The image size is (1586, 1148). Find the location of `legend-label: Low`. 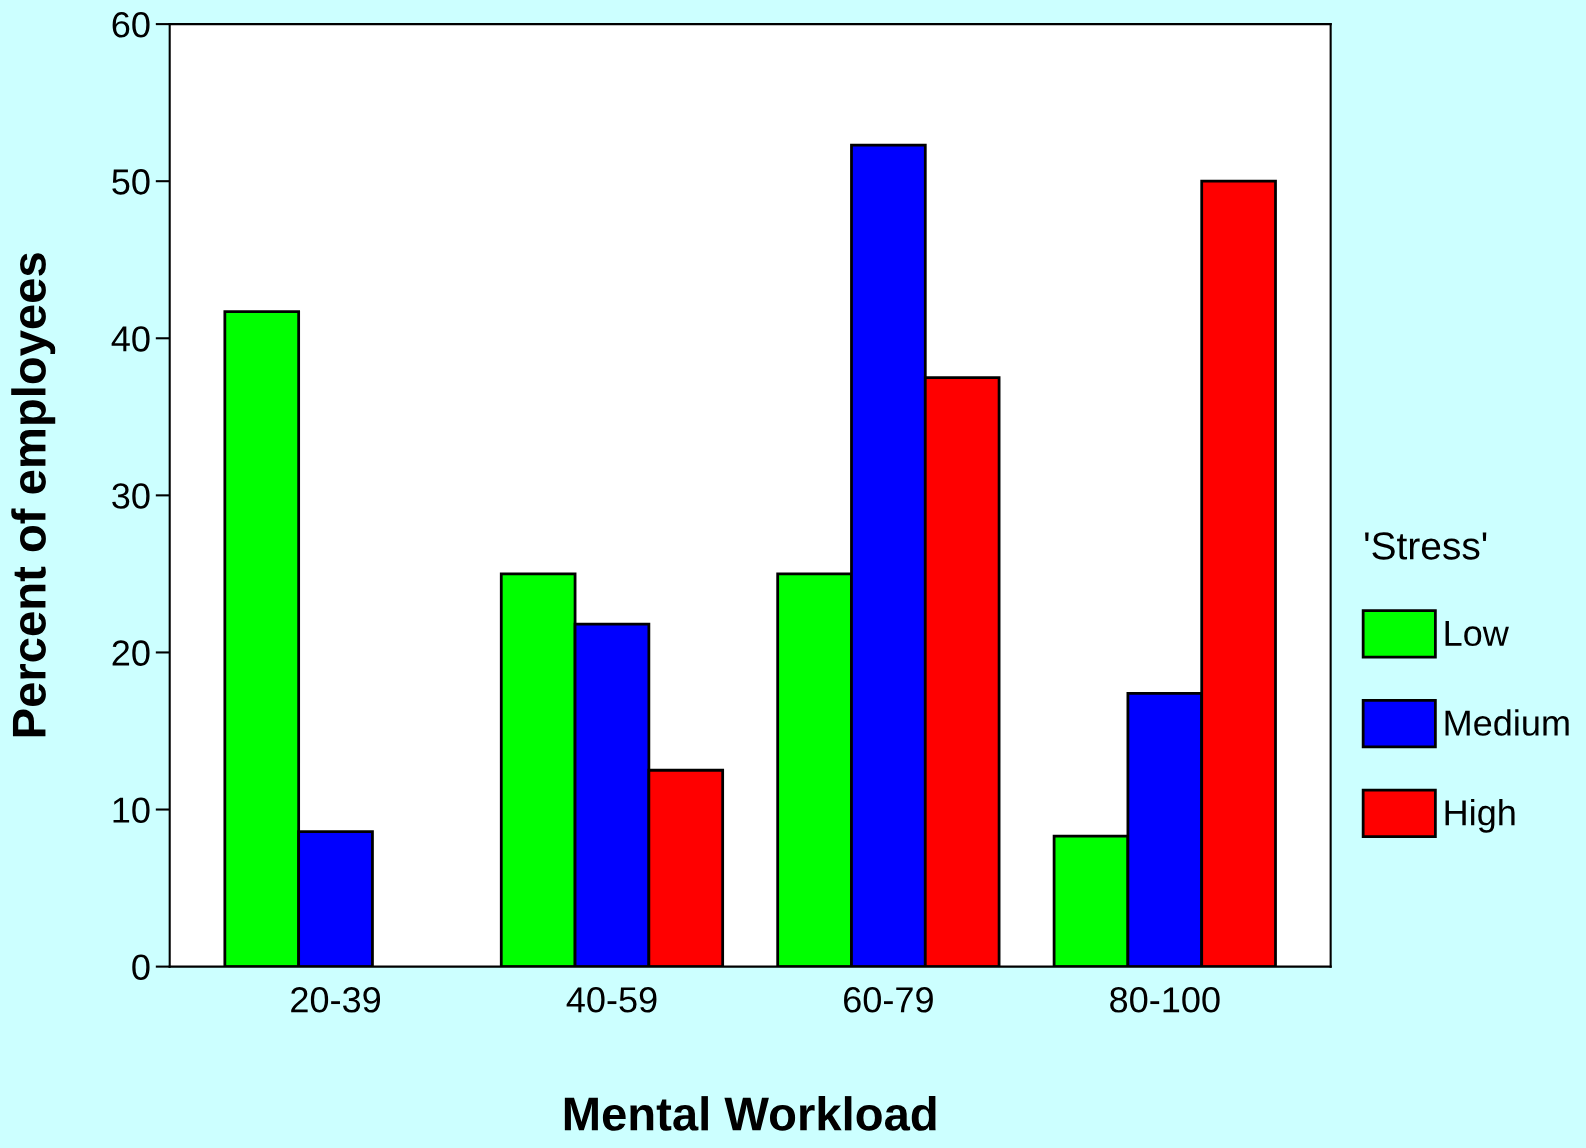

legend-label: Low is located at coordinates (1477, 633).